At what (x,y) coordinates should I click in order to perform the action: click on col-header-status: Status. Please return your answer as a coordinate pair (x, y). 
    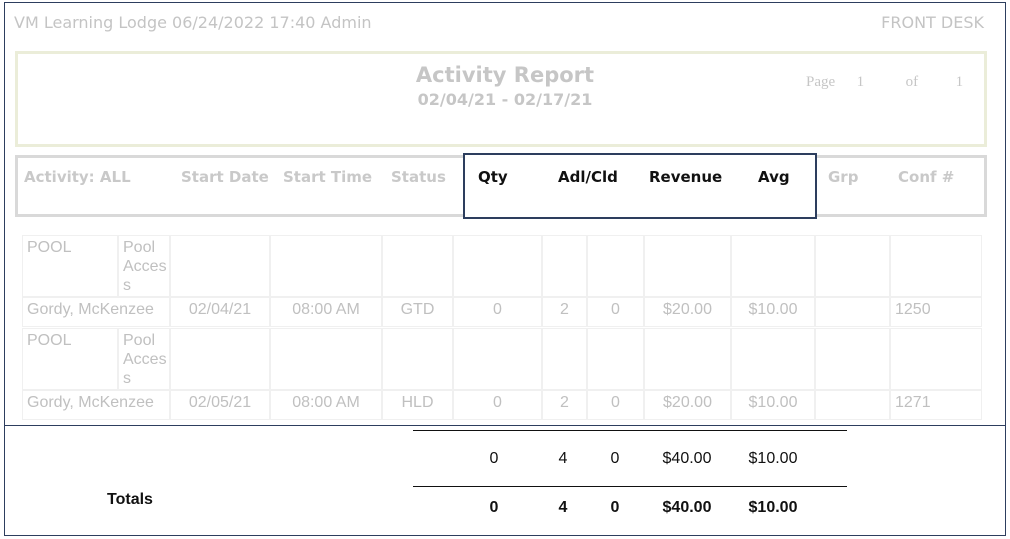
    Looking at the image, I should click on (418, 177).